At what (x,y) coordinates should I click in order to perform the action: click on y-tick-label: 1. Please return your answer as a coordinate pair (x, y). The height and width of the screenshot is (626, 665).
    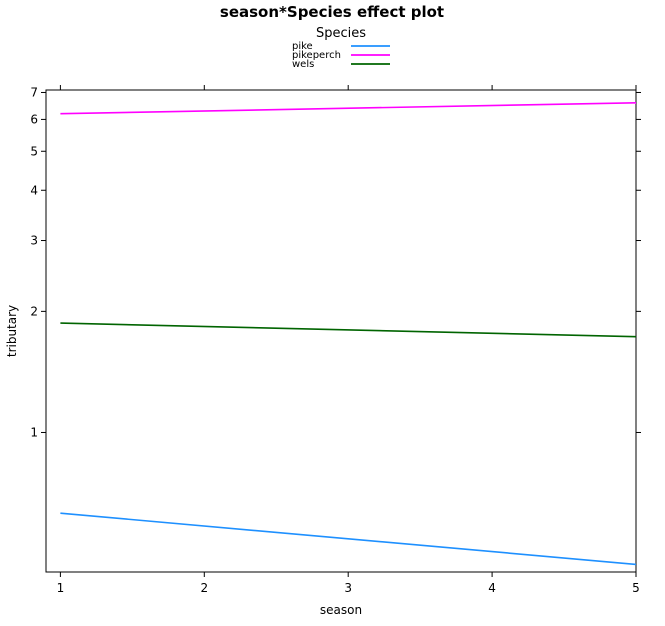
    Looking at the image, I should click on (34, 432).